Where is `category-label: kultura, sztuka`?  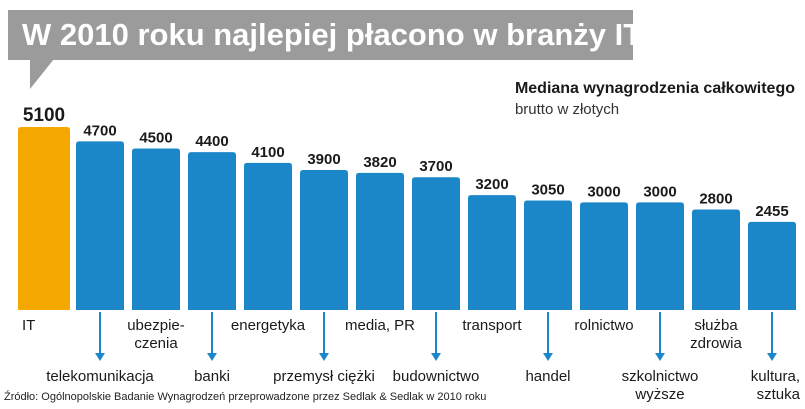
category-label: kultura, sztuka is located at coordinates (776, 385).